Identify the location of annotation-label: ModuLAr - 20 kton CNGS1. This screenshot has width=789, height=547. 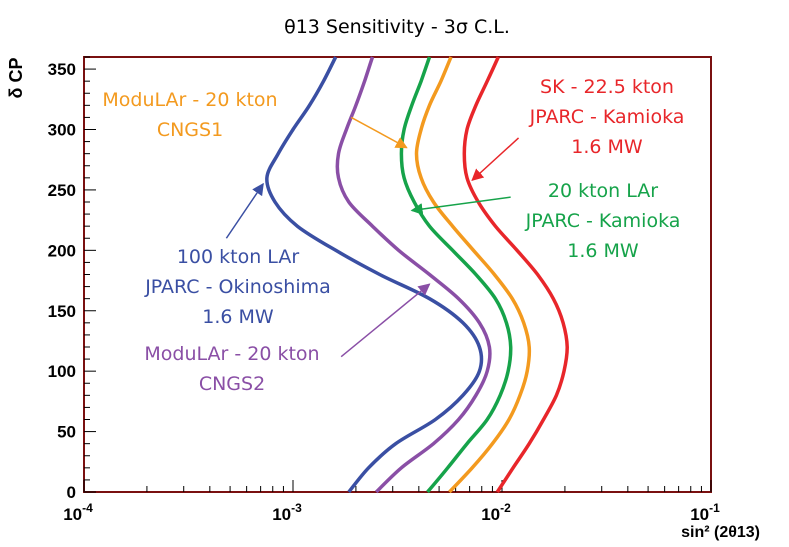
(189, 115).